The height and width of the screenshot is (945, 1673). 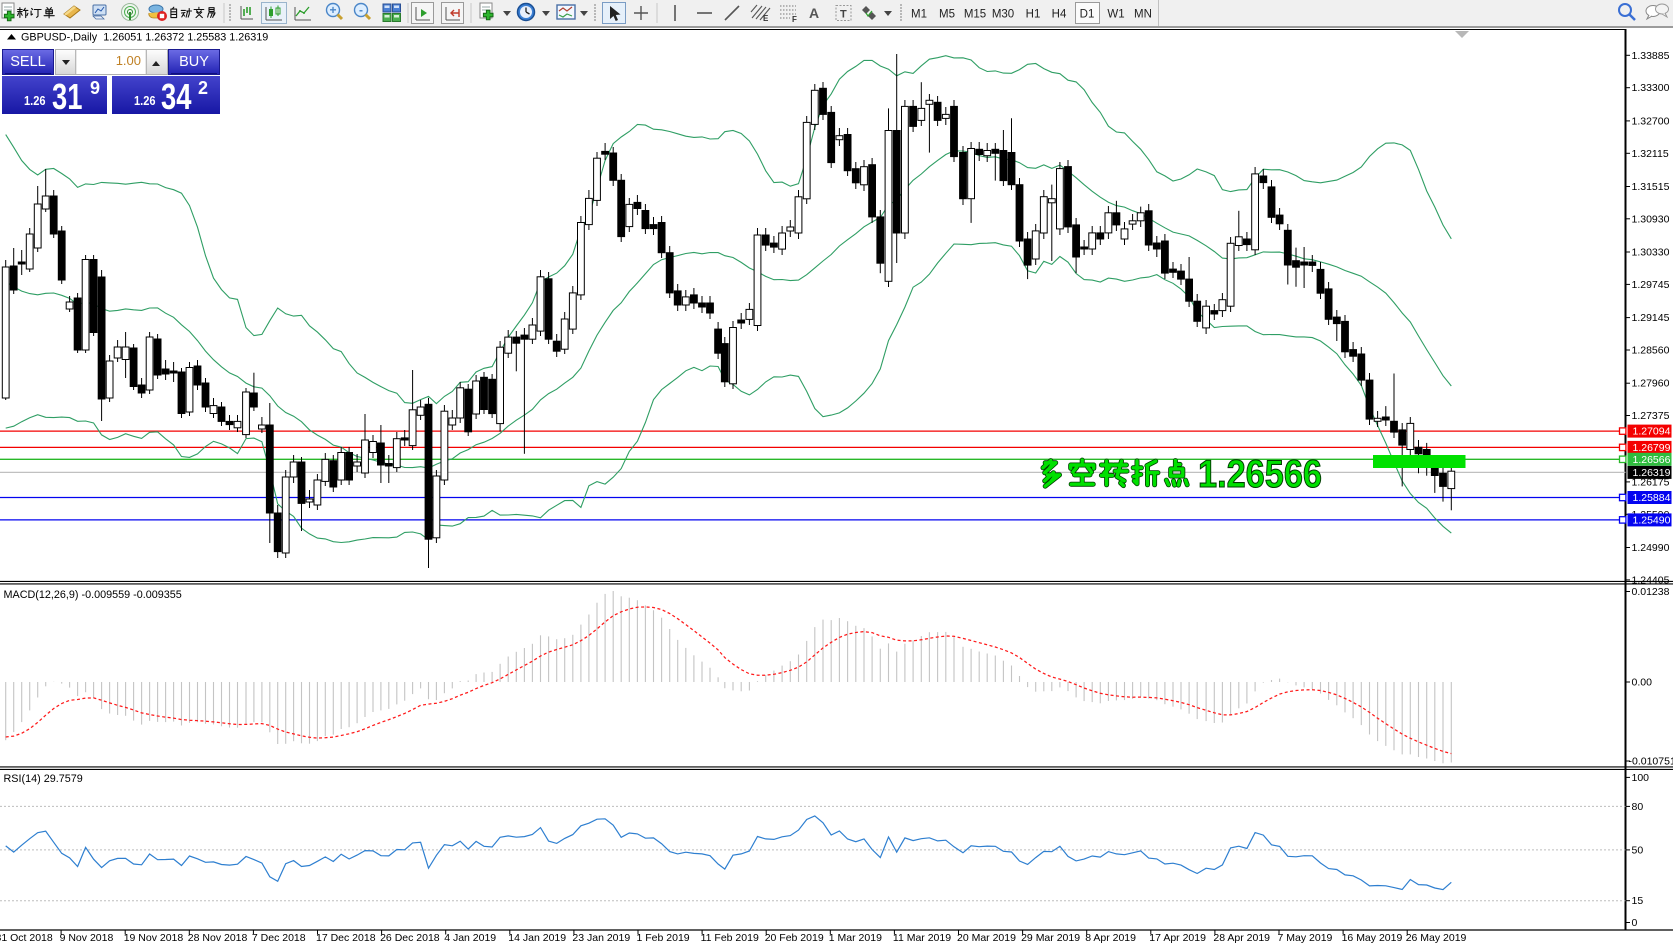 What do you see at coordinates (986, 938) in the screenshot?
I see `svg-text: 20 Mar 2019` at bounding box center [986, 938].